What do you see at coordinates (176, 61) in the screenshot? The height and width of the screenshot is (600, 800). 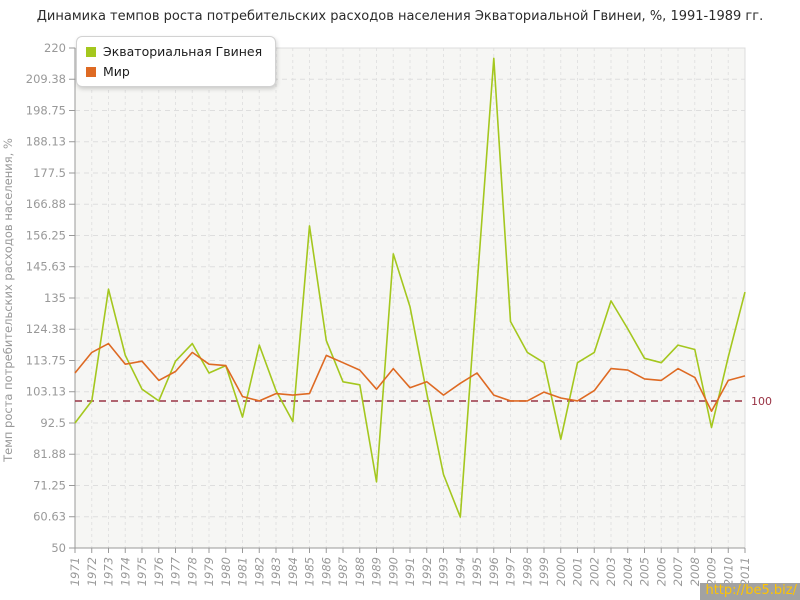 I see `chart-legend: Экваториальная Гвинея Мир` at bounding box center [176, 61].